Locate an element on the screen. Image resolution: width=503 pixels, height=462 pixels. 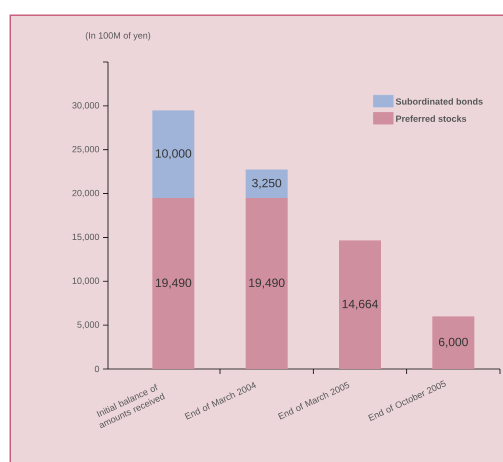
y-tick-label: 30,000 is located at coordinates (86, 106).